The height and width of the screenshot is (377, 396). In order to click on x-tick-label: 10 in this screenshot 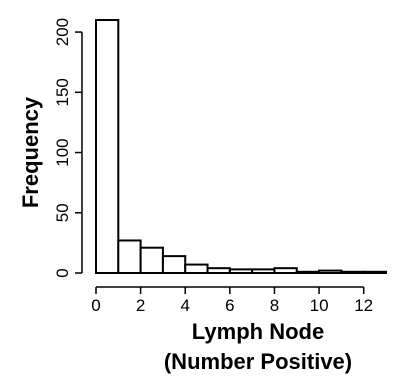, I will do `click(319, 305)`.